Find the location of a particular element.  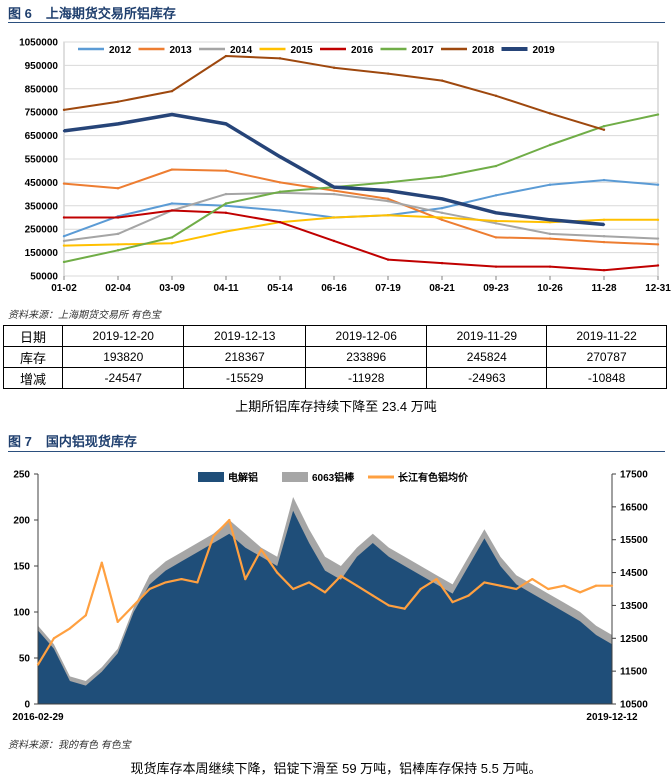

table-cell: -10848 is located at coordinates (606, 378).